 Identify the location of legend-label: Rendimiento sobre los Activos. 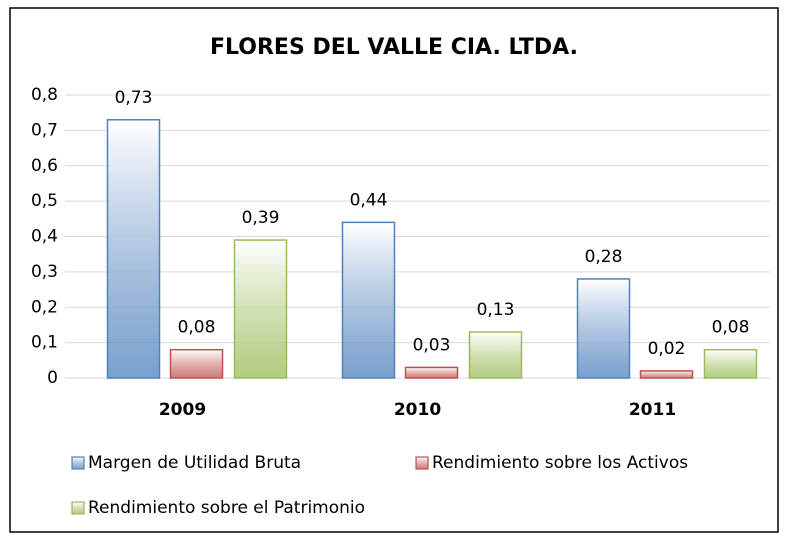
(560, 463).